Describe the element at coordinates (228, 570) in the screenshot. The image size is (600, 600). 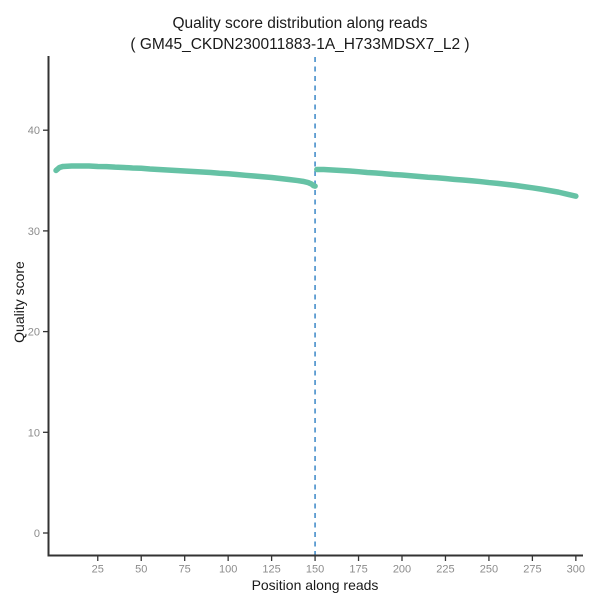
I see `x-tick-label: 100` at that location.